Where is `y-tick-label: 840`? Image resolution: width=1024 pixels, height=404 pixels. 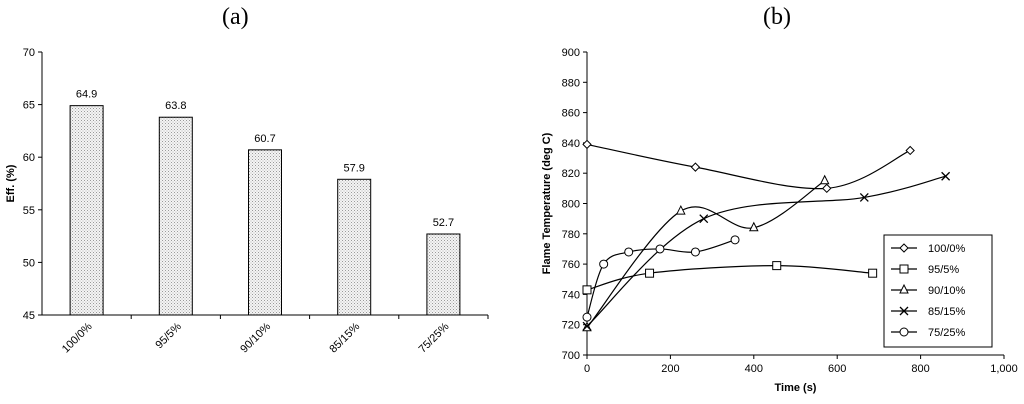
y-tick-label: 840 is located at coordinates (571, 144).